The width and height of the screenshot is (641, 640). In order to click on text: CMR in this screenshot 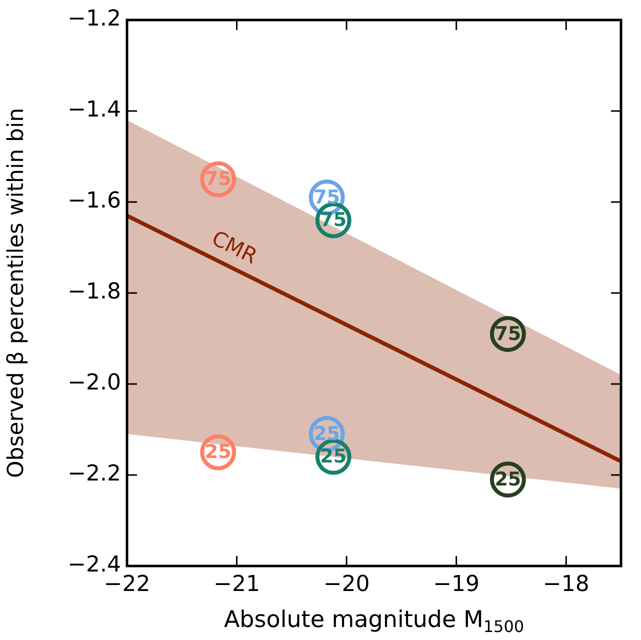, I will do `click(235, 247)`.